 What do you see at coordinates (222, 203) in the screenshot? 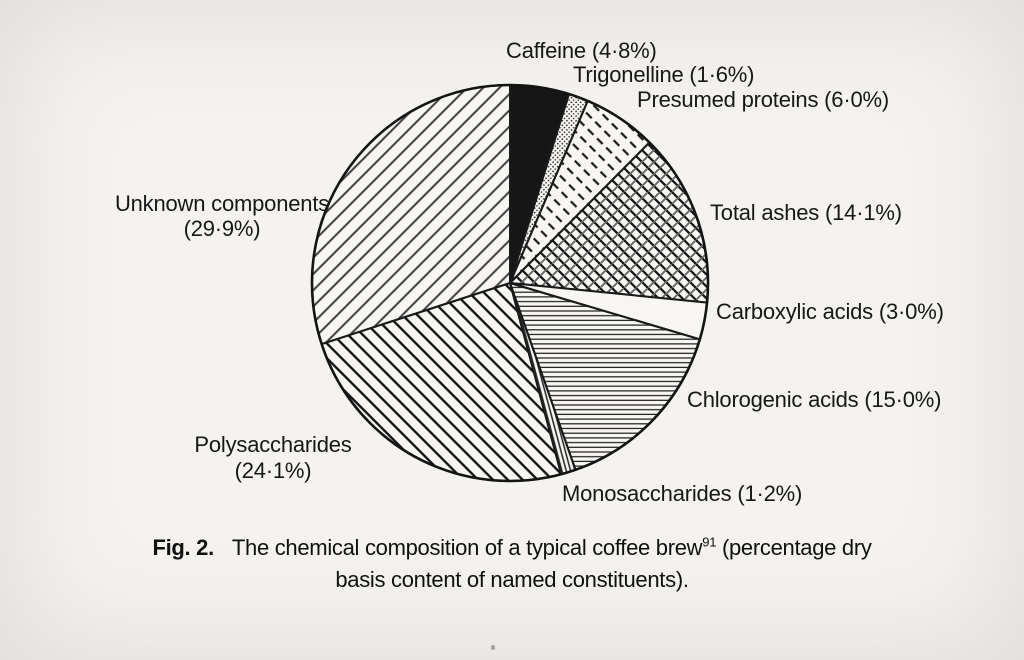
I see `label-unknown-components-line1: Unknown components` at bounding box center [222, 203].